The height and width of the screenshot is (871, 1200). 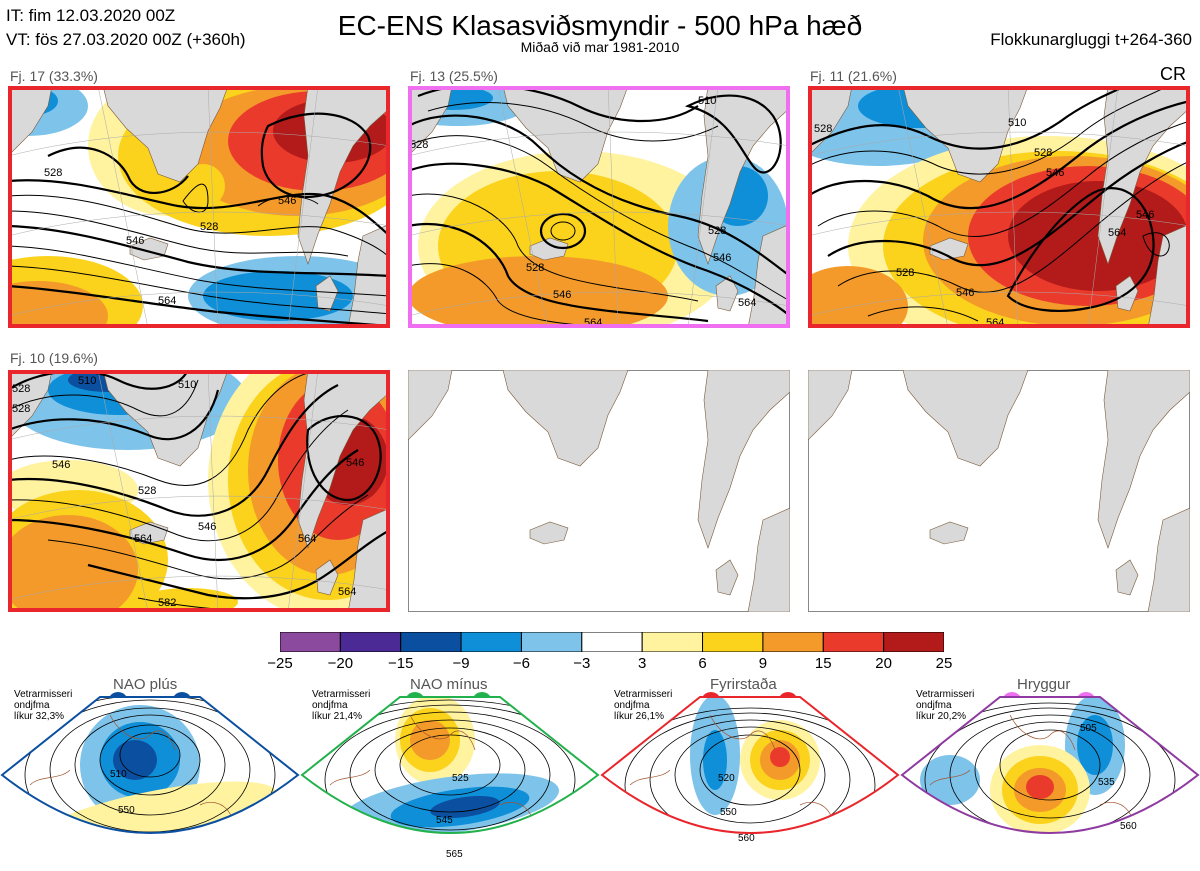 What do you see at coordinates (454, 854) in the screenshot?
I see `contour-label: 565` at bounding box center [454, 854].